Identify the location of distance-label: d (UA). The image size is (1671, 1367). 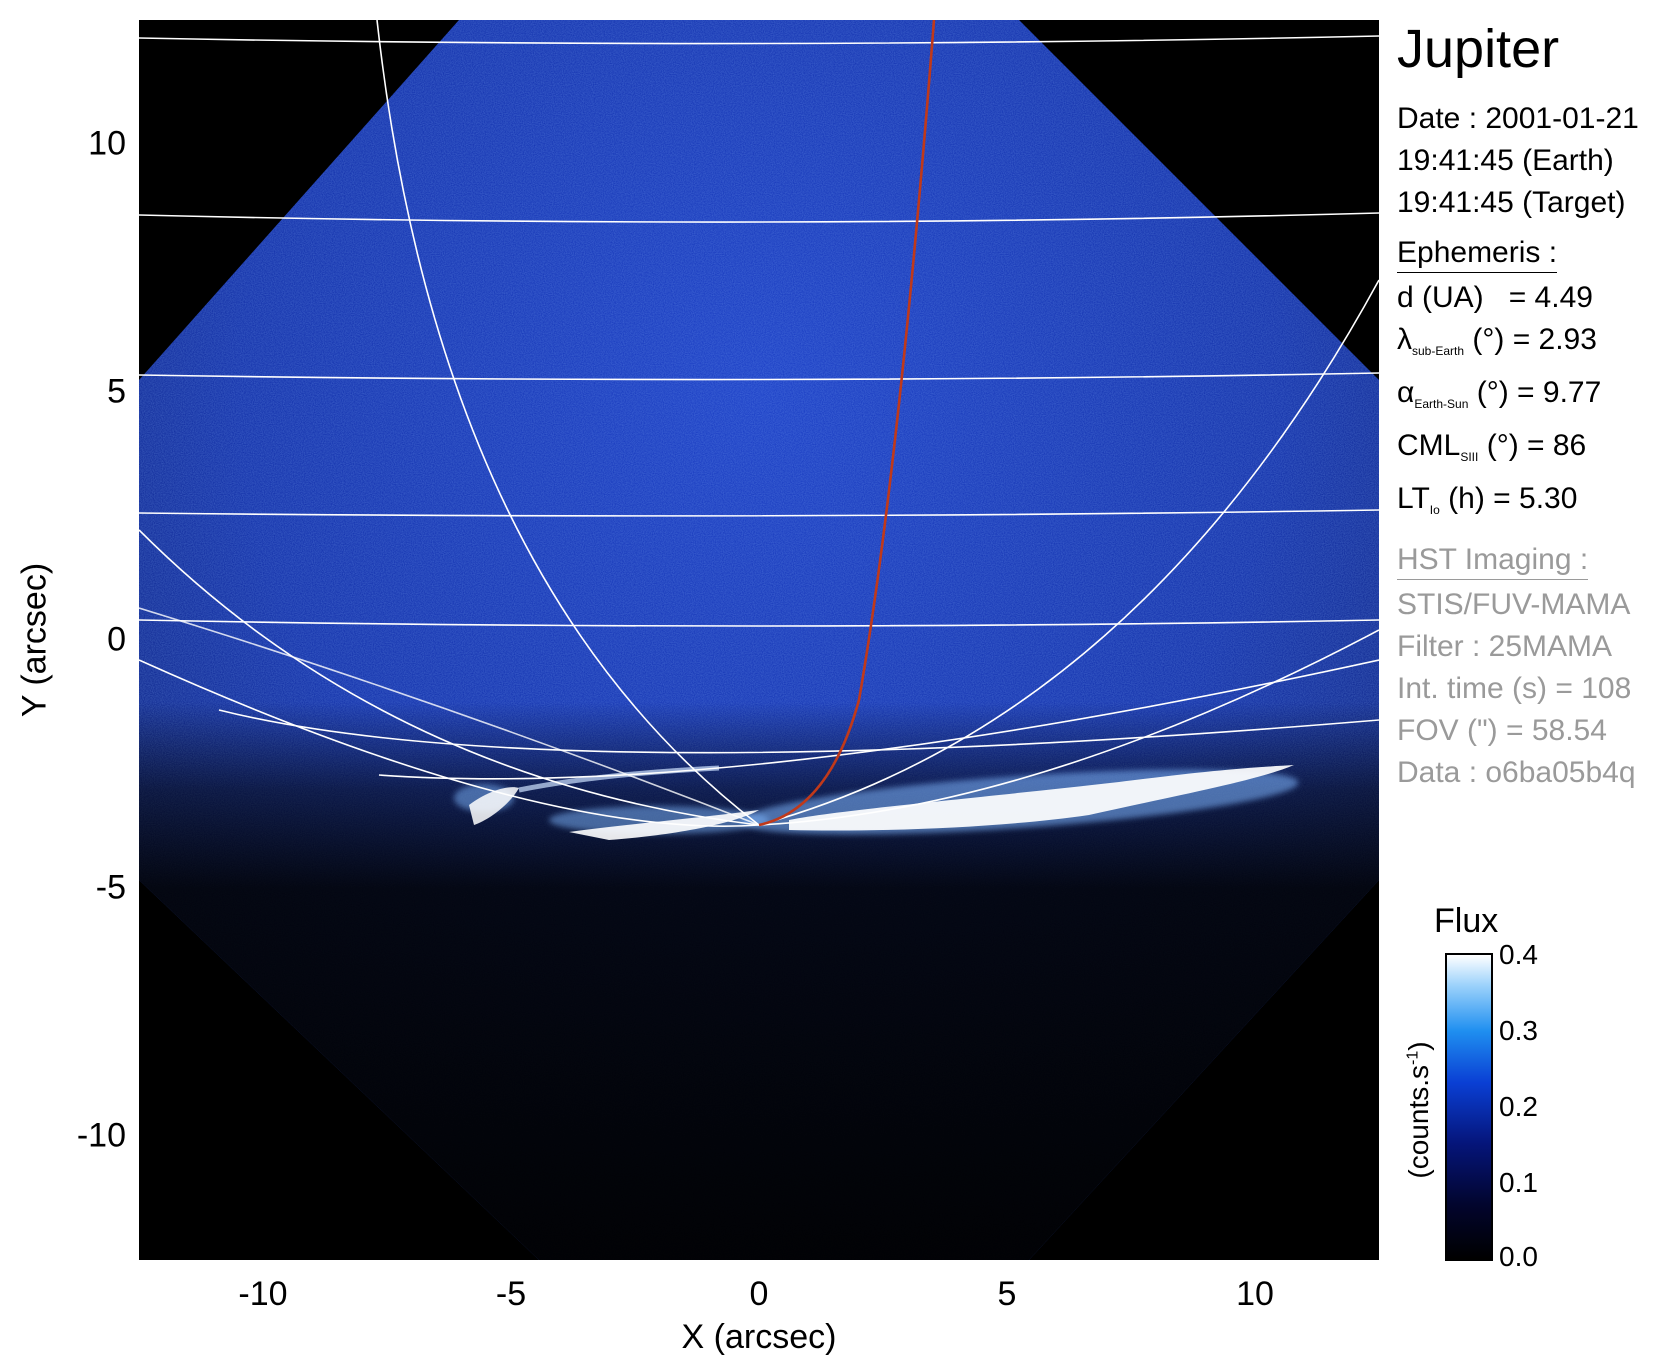
(1440, 297).